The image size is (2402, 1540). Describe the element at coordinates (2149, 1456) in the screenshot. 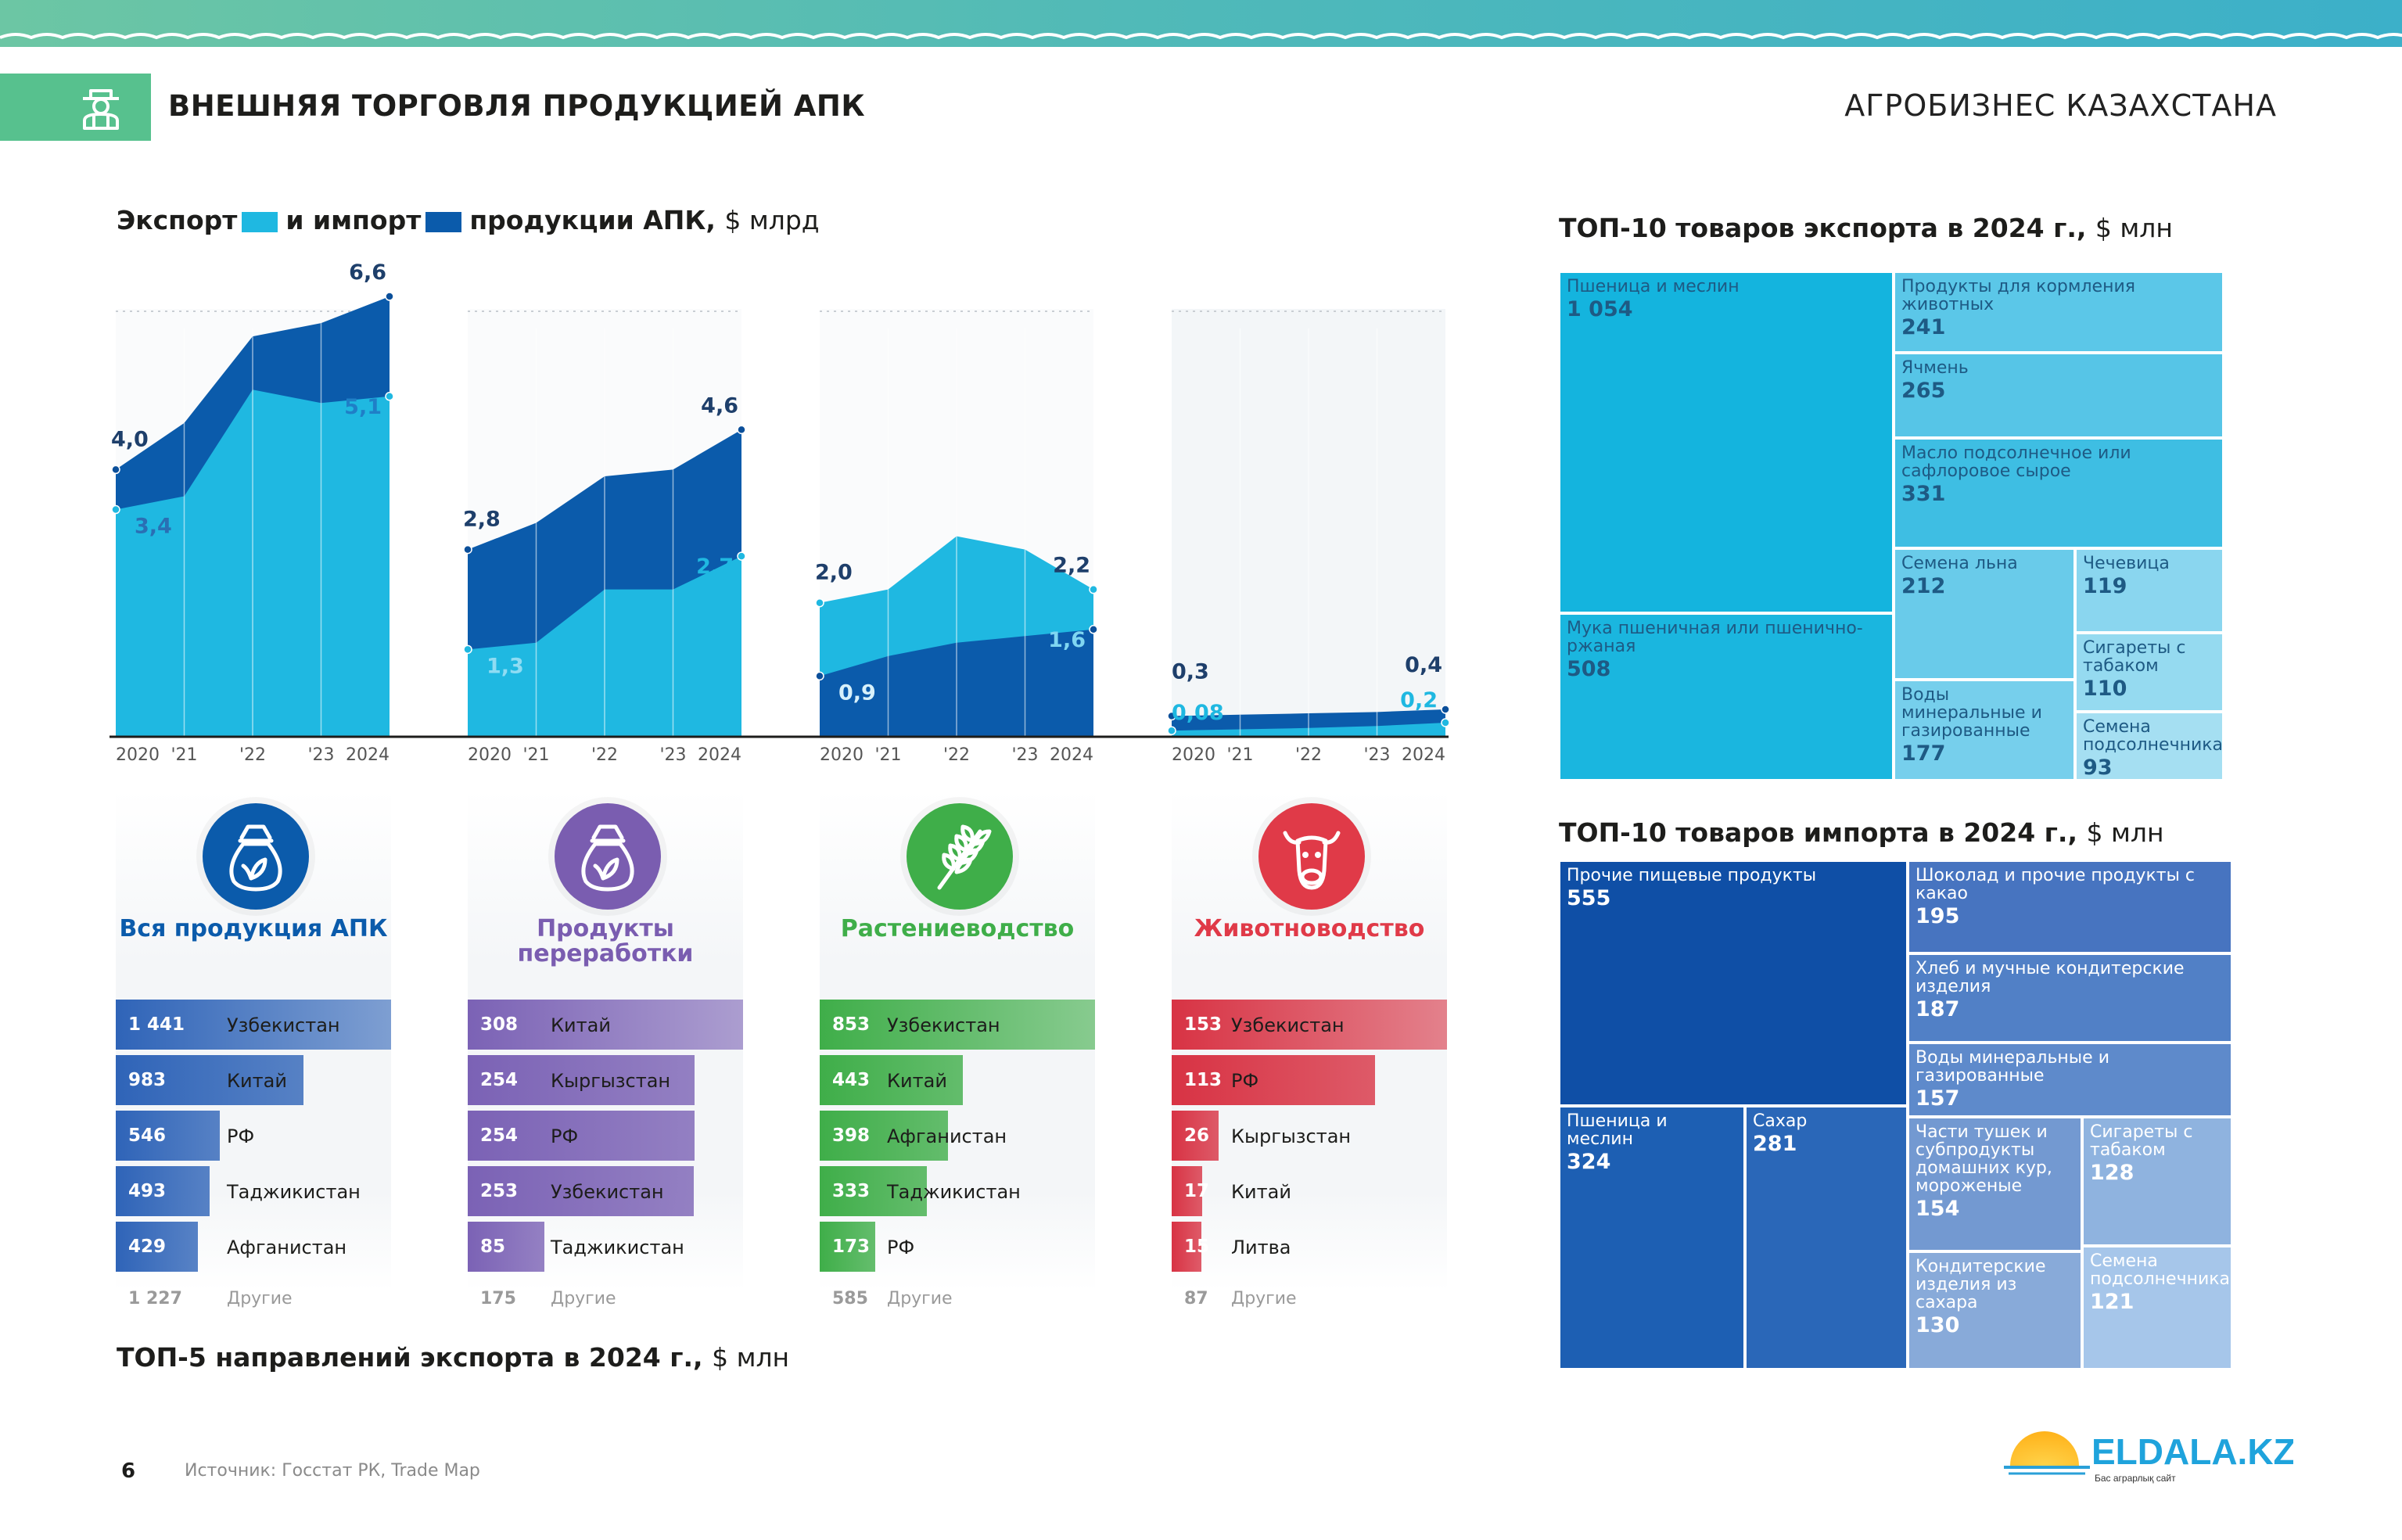

I see `eldala-logo: ELDALA.KZ Бас аграрлық сайт` at that location.